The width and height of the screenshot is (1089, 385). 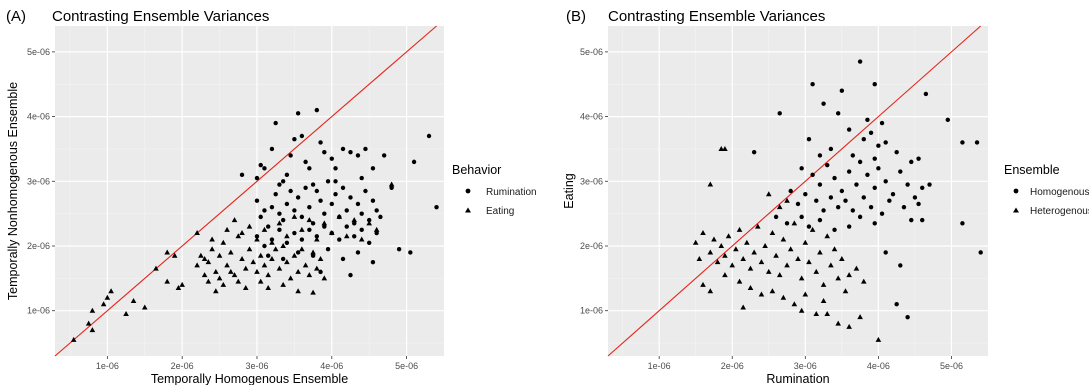 What do you see at coordinates (107, 366) in the screenshot?
I see `x-tick-label: 1e-06` at bounding box center [107, 366].